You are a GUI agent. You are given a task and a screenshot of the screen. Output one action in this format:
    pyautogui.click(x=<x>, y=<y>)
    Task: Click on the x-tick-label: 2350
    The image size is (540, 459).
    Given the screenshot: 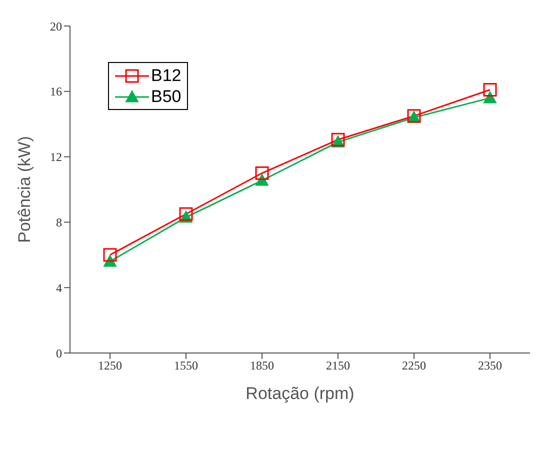 What is the action you would take?
    pyautogui.click(x=490, y=365)
    